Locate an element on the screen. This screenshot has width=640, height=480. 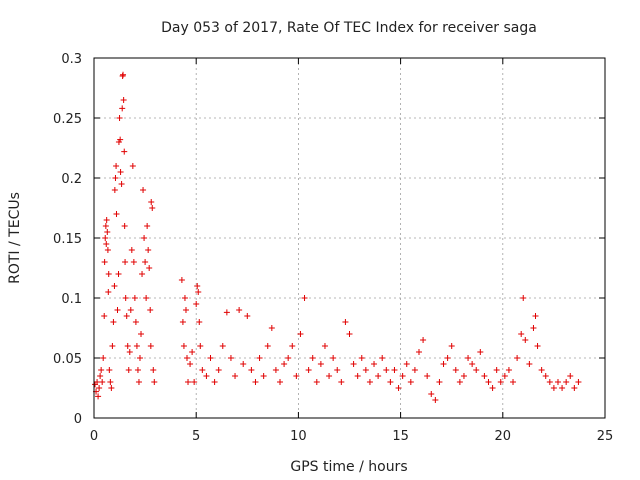
x-tick-label: 25 is located at coordinates (605, 436).